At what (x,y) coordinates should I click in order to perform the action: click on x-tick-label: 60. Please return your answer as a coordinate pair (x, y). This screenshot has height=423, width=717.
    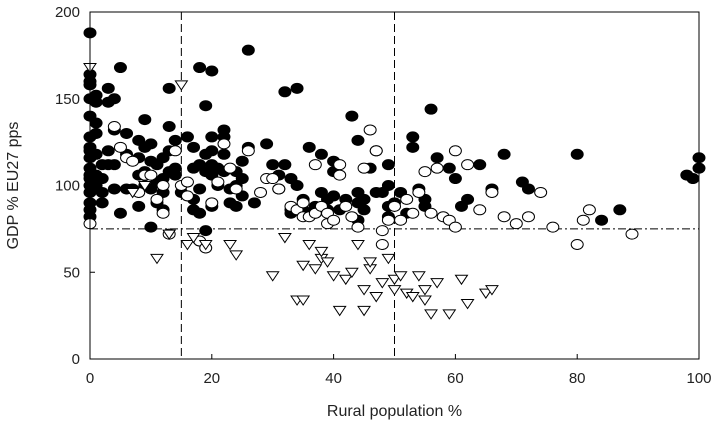
    Looking at the image, I should click on (455, 378).